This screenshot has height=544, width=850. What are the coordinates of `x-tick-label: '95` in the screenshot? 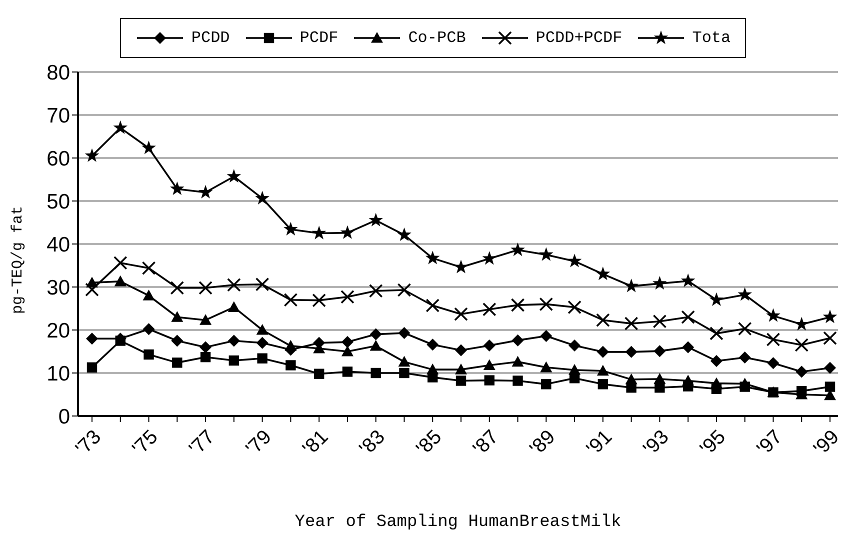 It's located at (713, 443).